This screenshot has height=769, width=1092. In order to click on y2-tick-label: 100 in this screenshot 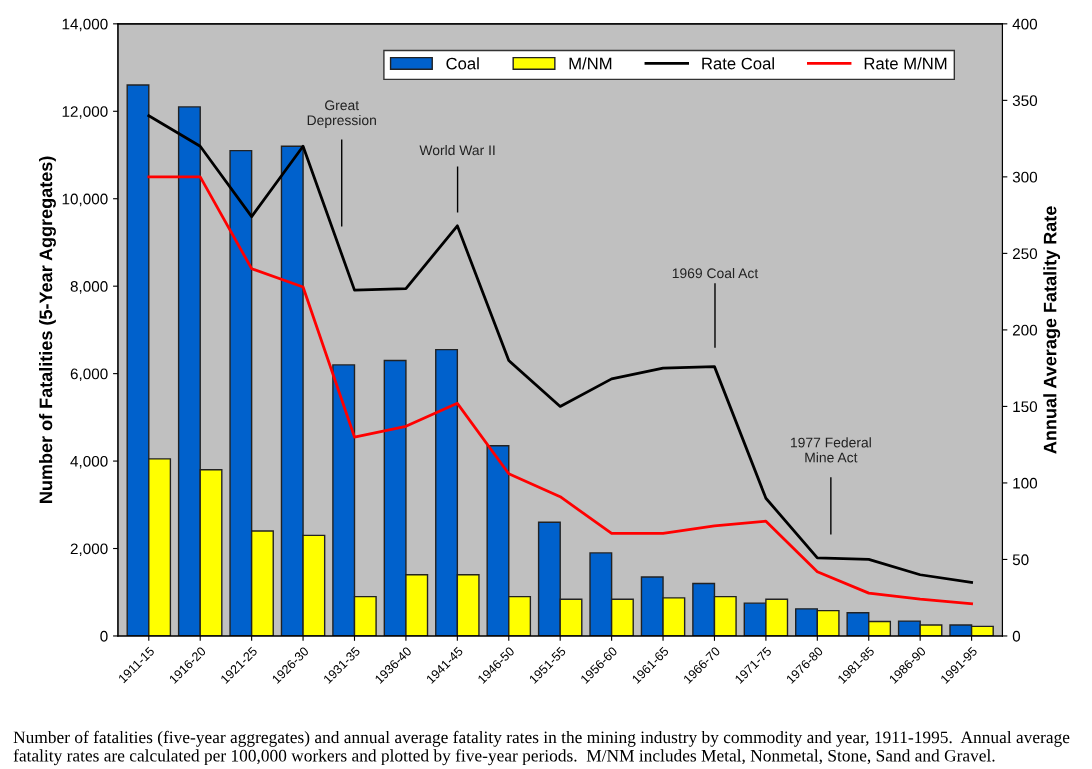, I will do `click(1025, 483)`.